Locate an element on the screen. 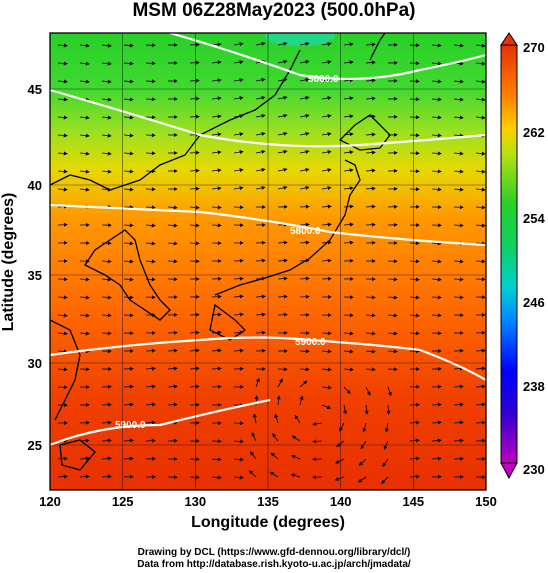 This screenshot has width=548, height=573. contour-label-5900b: 5900.0 is located at coordinates (130, 425).